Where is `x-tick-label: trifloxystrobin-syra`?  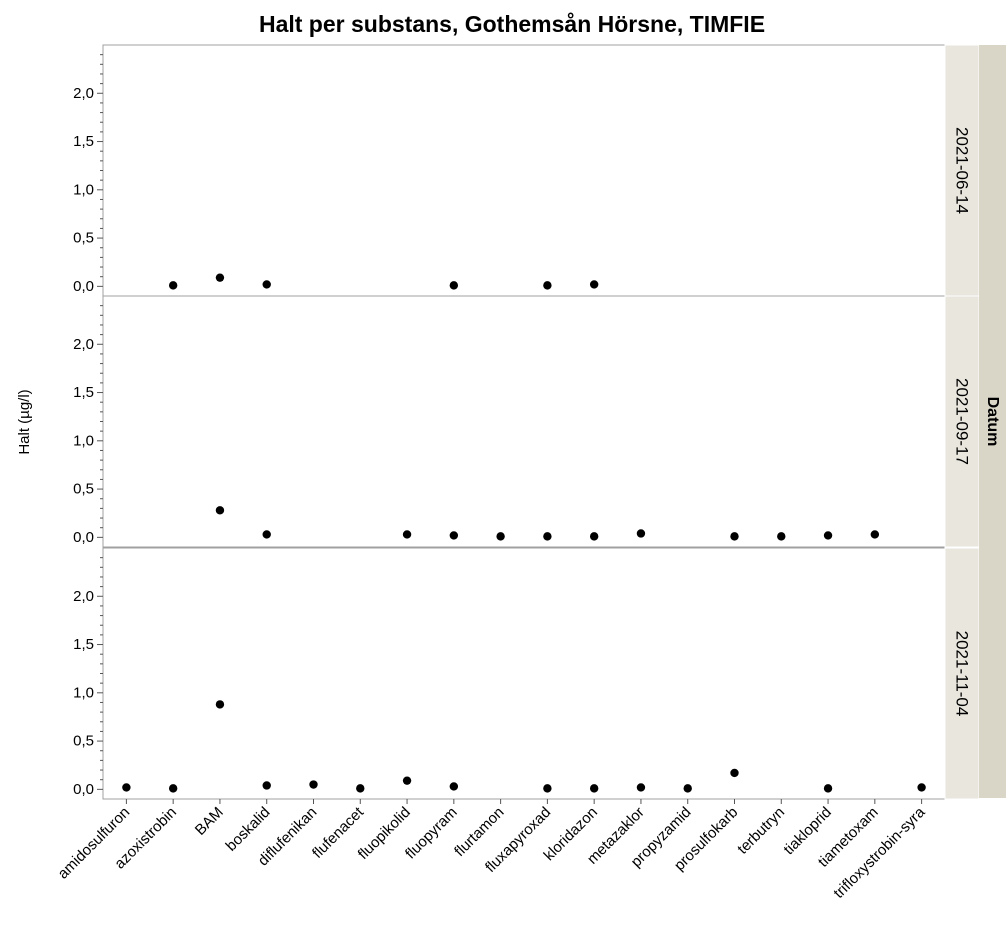 x-tick-label: trifloxystrobin-syra is located at coordinates (879, 852).